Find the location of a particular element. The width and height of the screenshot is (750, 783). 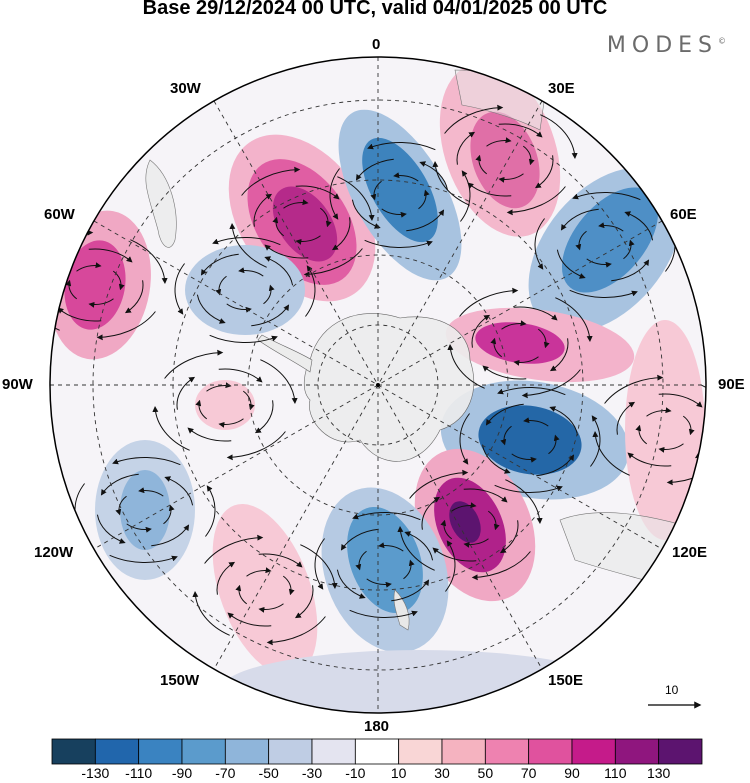

longitude-label-30w: 30W is located at coordinates (185, 88).